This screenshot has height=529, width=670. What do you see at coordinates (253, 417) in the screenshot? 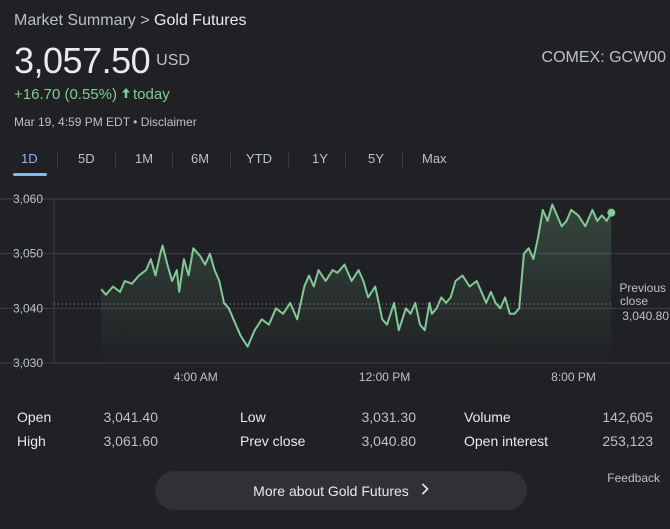
I see `low-label: Low` at bounding box center [253, 417].